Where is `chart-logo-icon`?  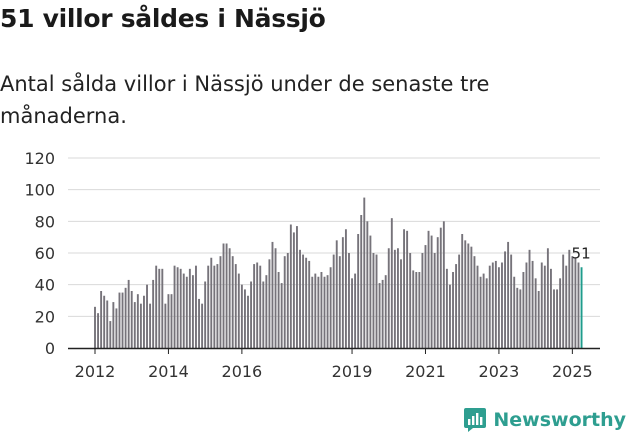
chart-logo-icon is located at coordinates (475, 420).